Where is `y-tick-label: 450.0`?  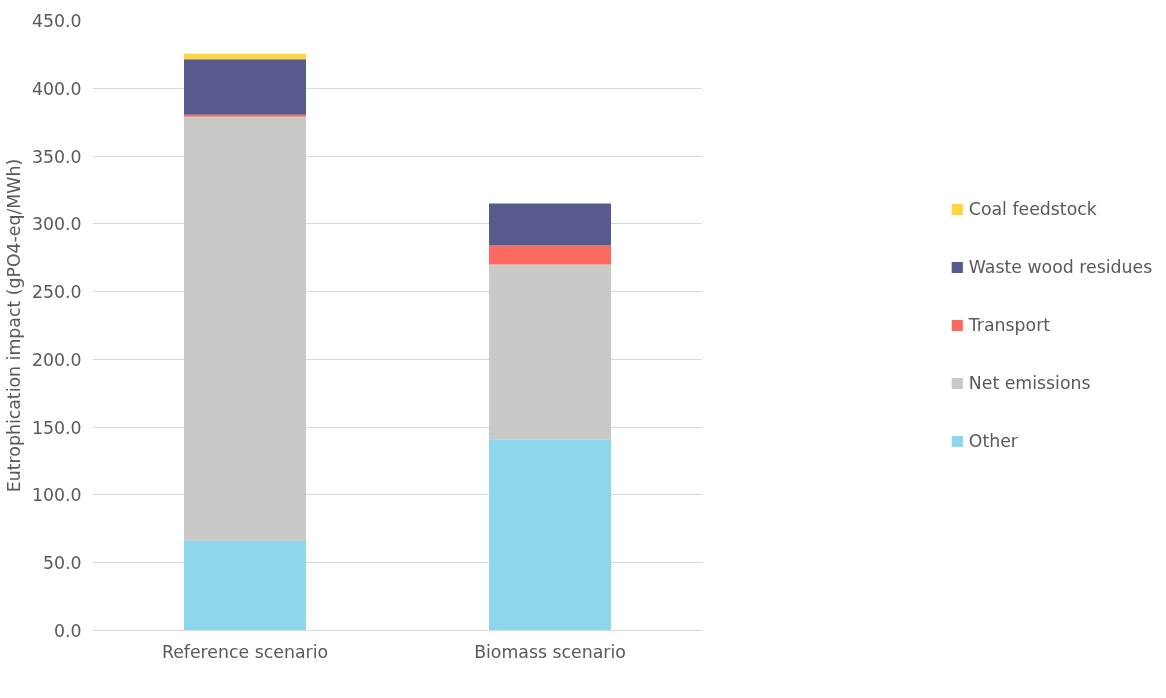
y-tick-label: 450.0 is located at coordinates (56, 21).